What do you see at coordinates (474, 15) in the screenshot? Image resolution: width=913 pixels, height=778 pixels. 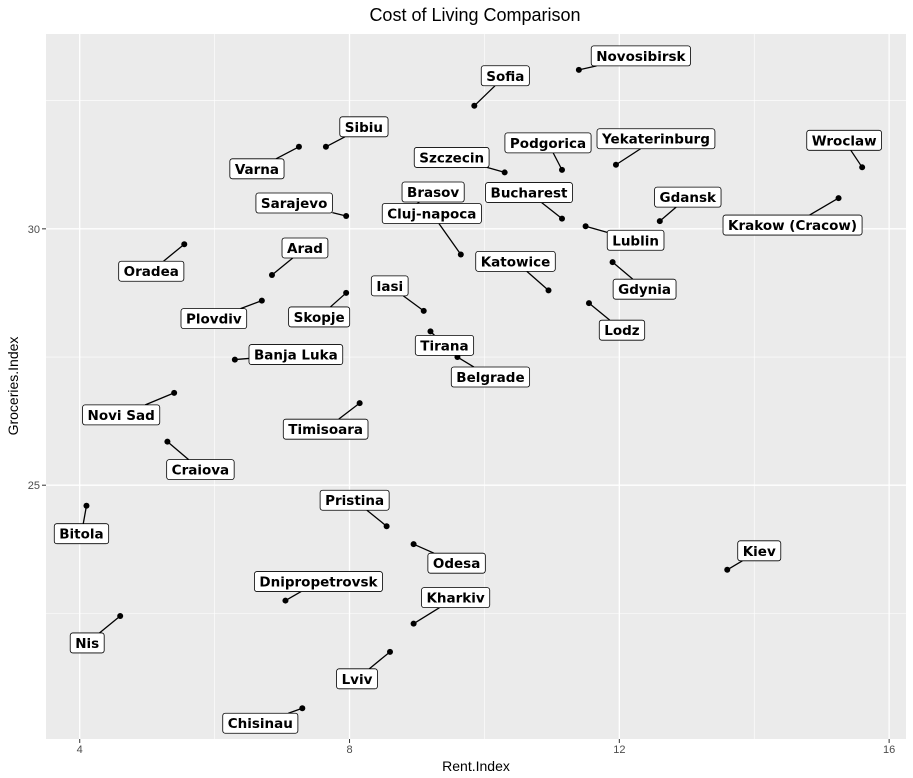 I see `chart-title: Cost of Living Comparison` at bounding box center [474, 15].